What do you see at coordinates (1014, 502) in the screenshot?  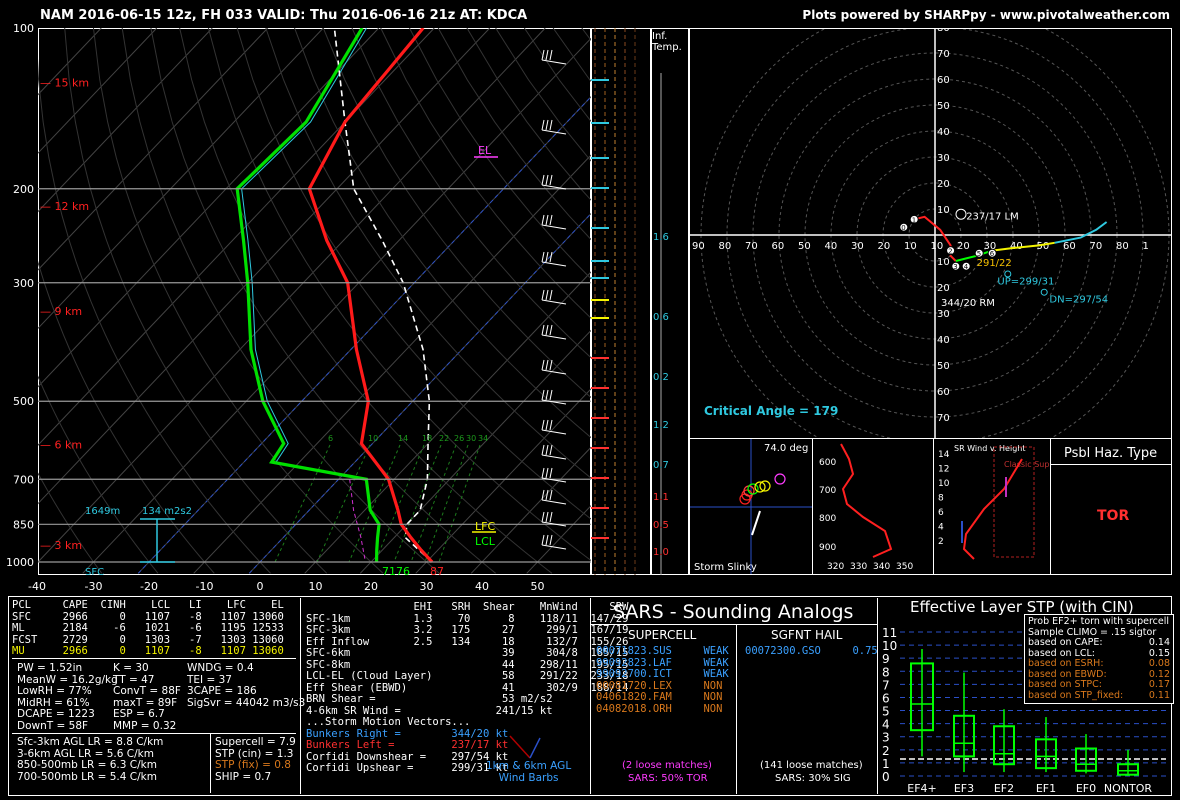 I see `srwind-box` at bounding box center [1014, 502].